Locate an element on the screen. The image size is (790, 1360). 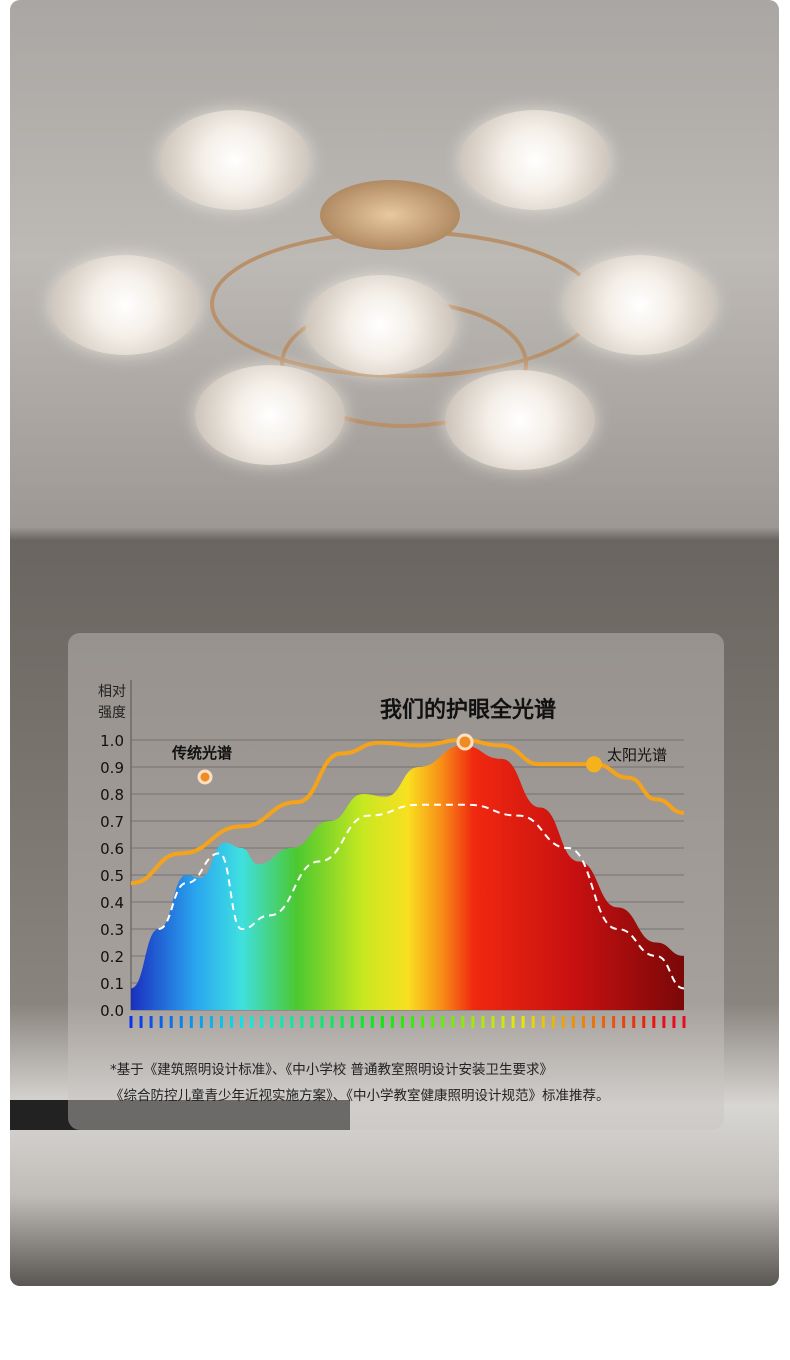
traditional-spectrum-line is located at coordinates (421, 896).